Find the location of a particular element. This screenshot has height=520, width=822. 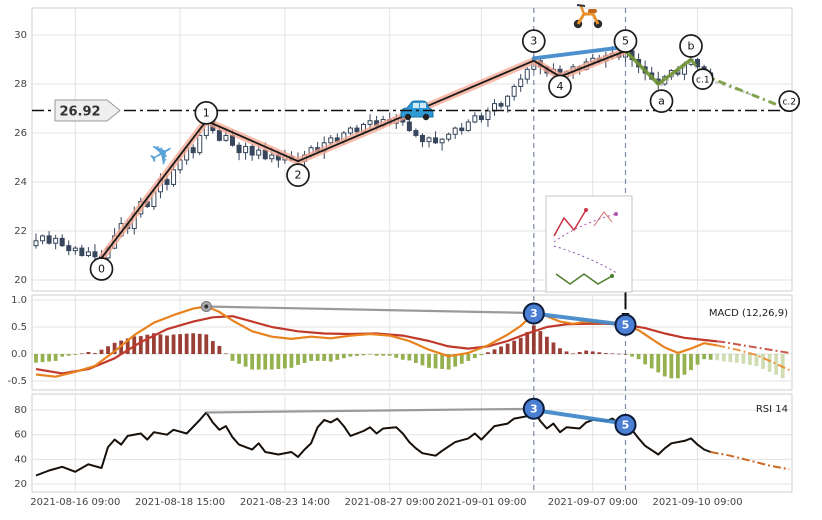

scooter-handlebar is located at coordinates (581, 5).